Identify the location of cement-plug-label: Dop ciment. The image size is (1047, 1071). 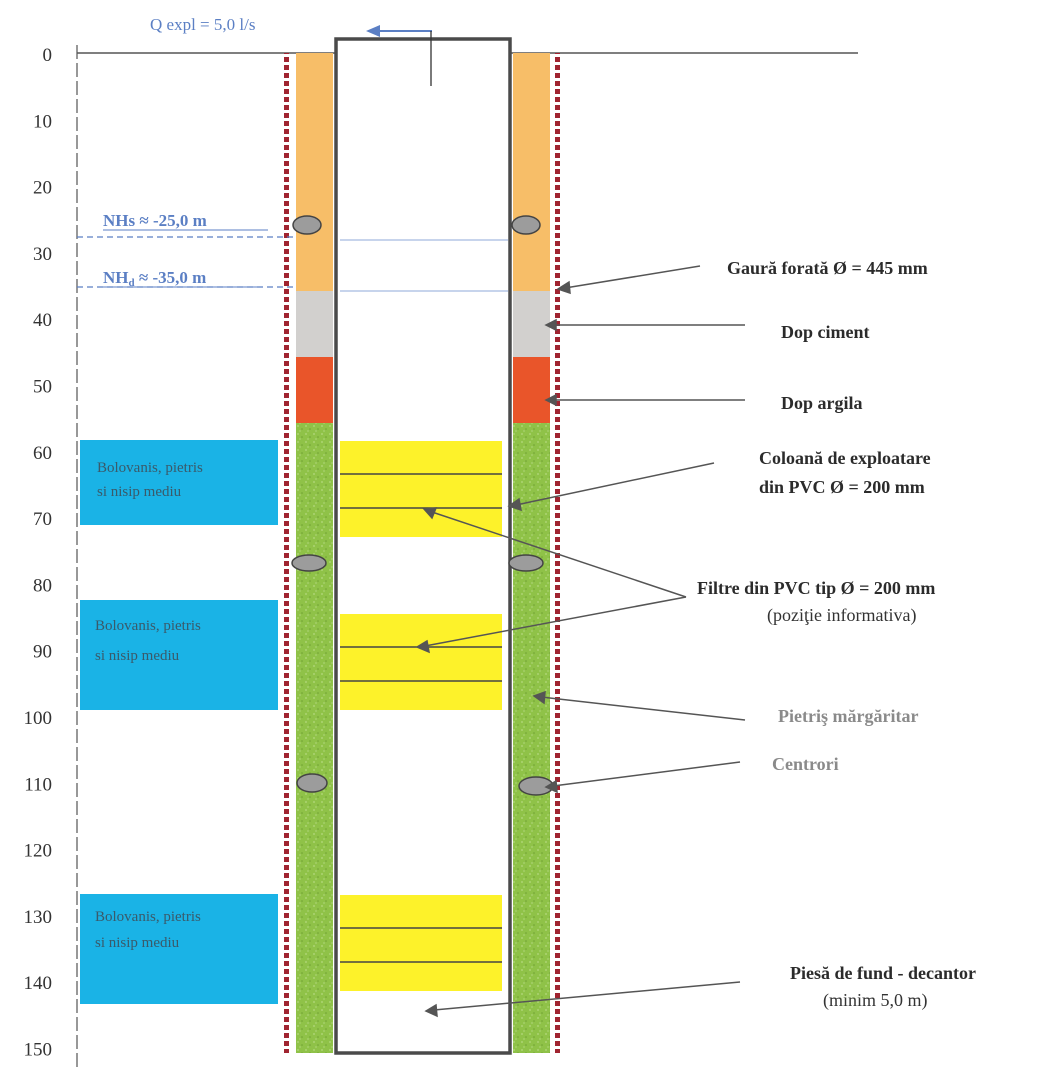
(825, 332).